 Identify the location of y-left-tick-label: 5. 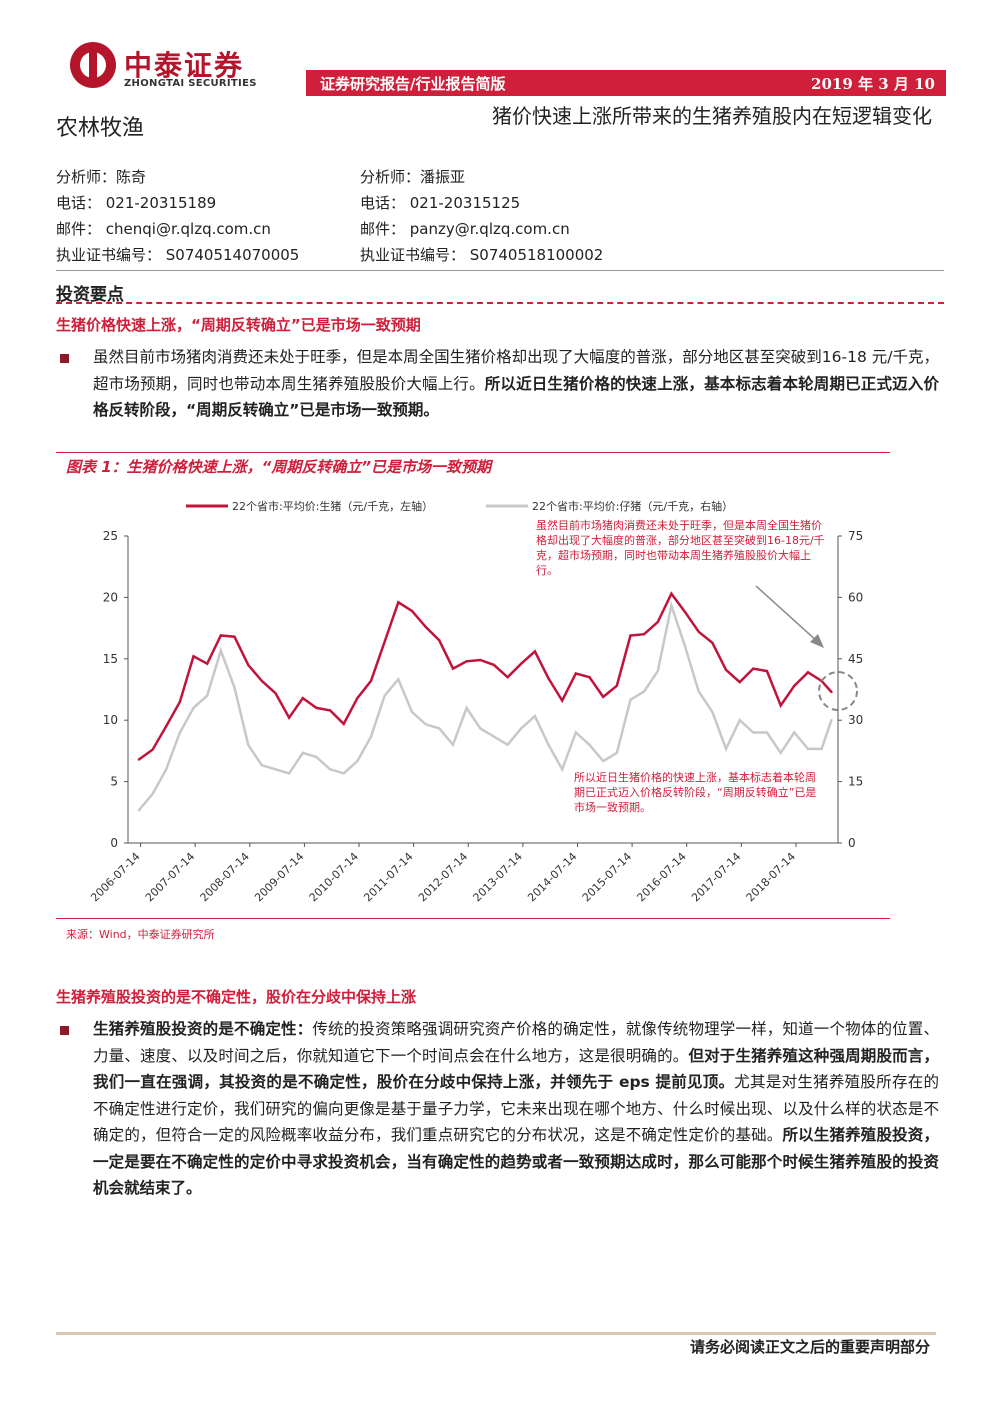
(114, 782).